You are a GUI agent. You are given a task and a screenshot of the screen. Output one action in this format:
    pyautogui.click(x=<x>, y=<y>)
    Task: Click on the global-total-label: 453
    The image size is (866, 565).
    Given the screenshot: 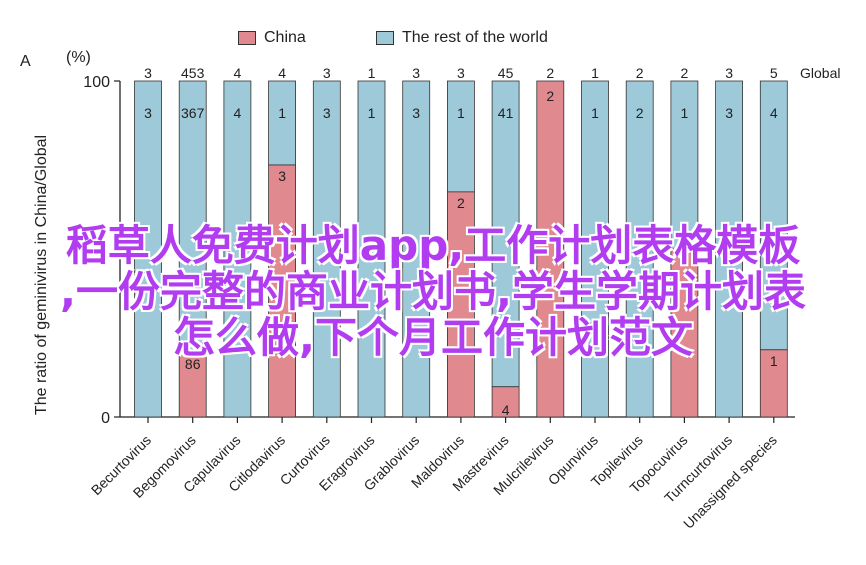 What is the action you would take?
    pyautogui.click(x=193, y=73)
    